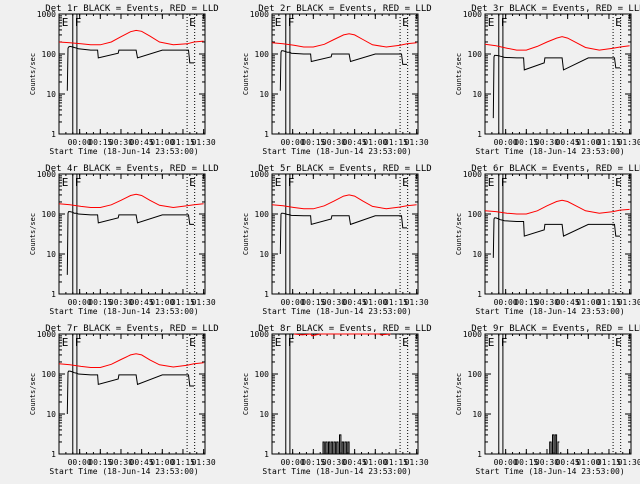  I want to click on chart-title: Det 5r BLACK = Events, RED = LLD, so click(344, 169).